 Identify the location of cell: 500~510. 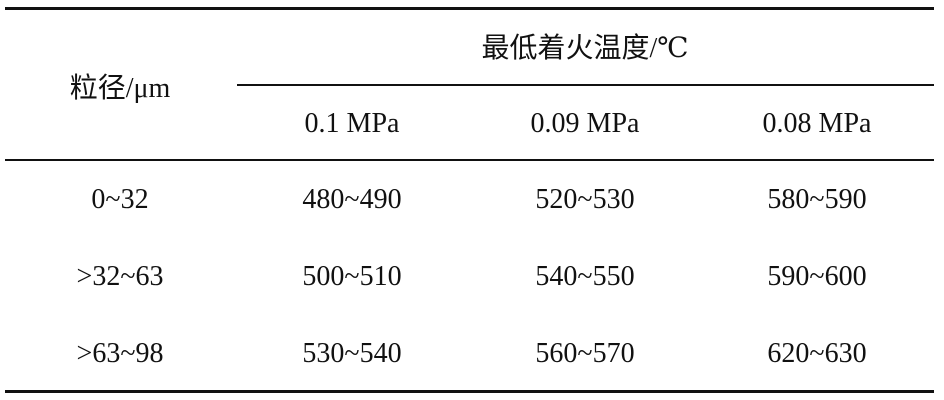
(352, 276).